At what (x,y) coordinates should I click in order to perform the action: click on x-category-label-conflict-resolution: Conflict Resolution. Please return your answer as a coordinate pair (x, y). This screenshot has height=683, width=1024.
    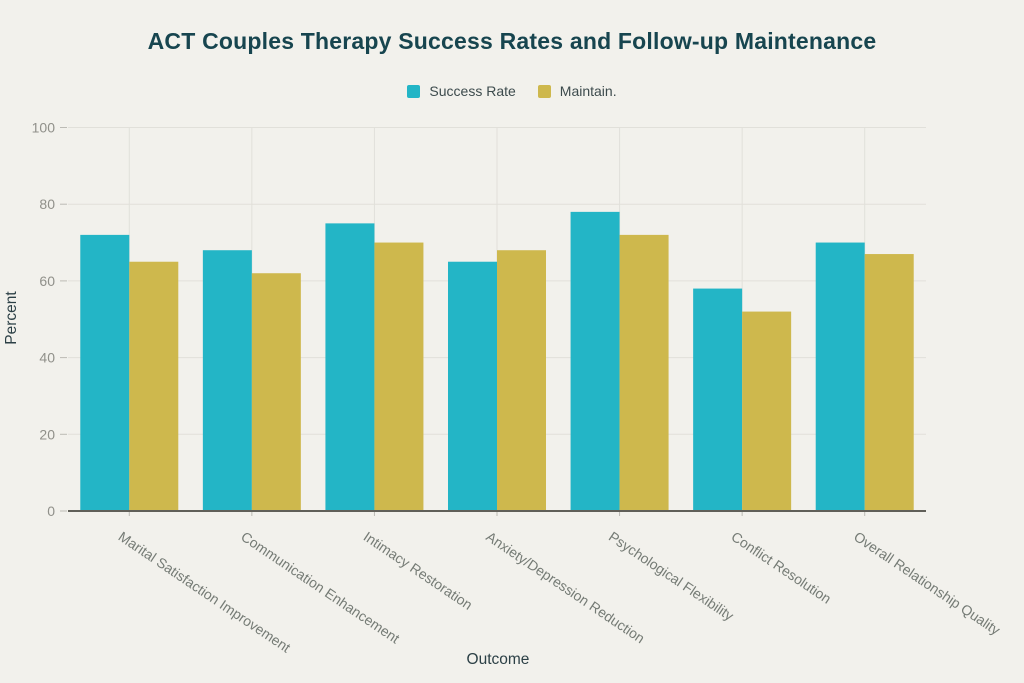
    Looking at the image, I should click on (781, 567).